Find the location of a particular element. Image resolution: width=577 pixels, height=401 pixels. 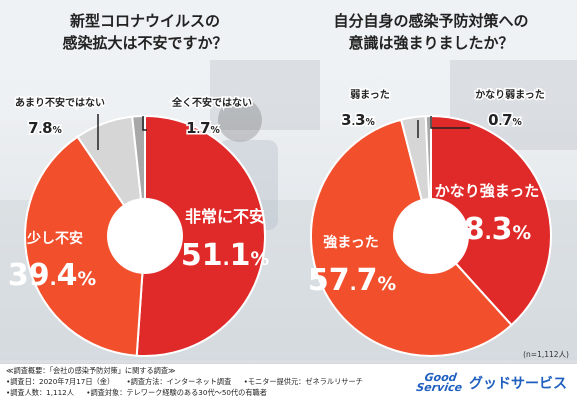

slice-label: あまり不安ではない is located at coordinates (60, 102).